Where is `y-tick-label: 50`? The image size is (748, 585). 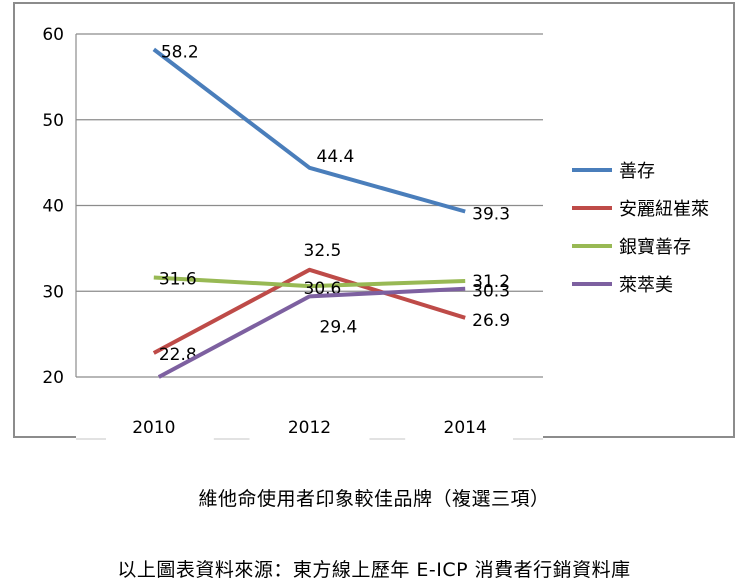
y-tick-label: 50 is located at coordinates (53, 121).